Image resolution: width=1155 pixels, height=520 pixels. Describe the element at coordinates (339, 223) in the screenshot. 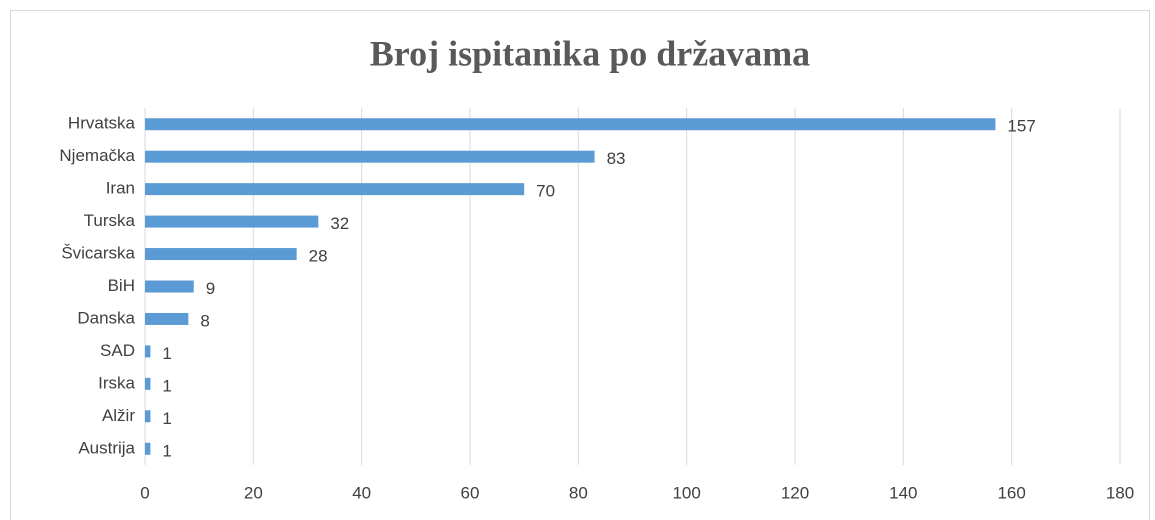

I see `value-label: 32` at that location.